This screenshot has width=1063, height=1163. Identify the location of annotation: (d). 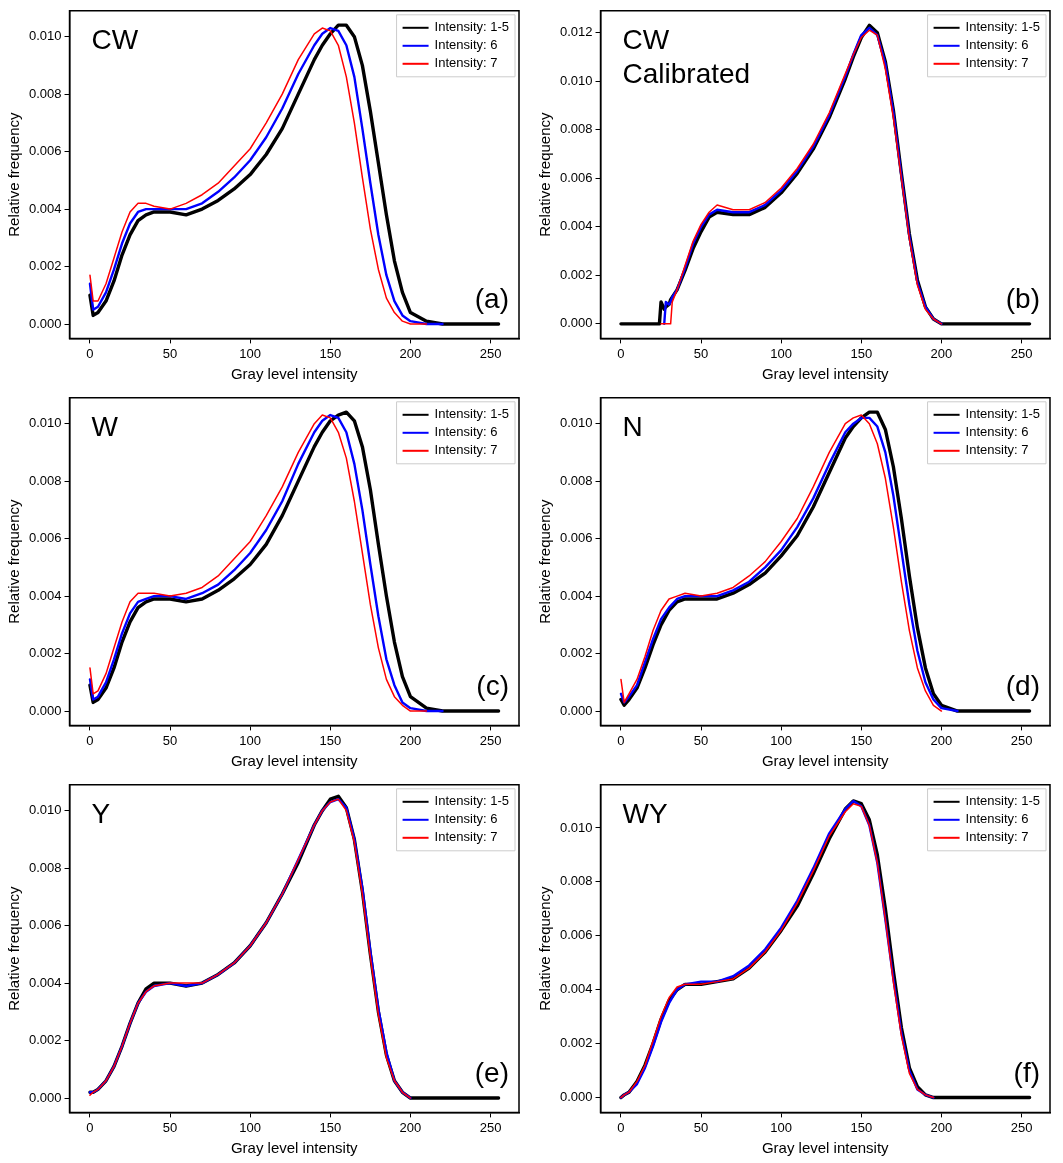
(1022, 686).